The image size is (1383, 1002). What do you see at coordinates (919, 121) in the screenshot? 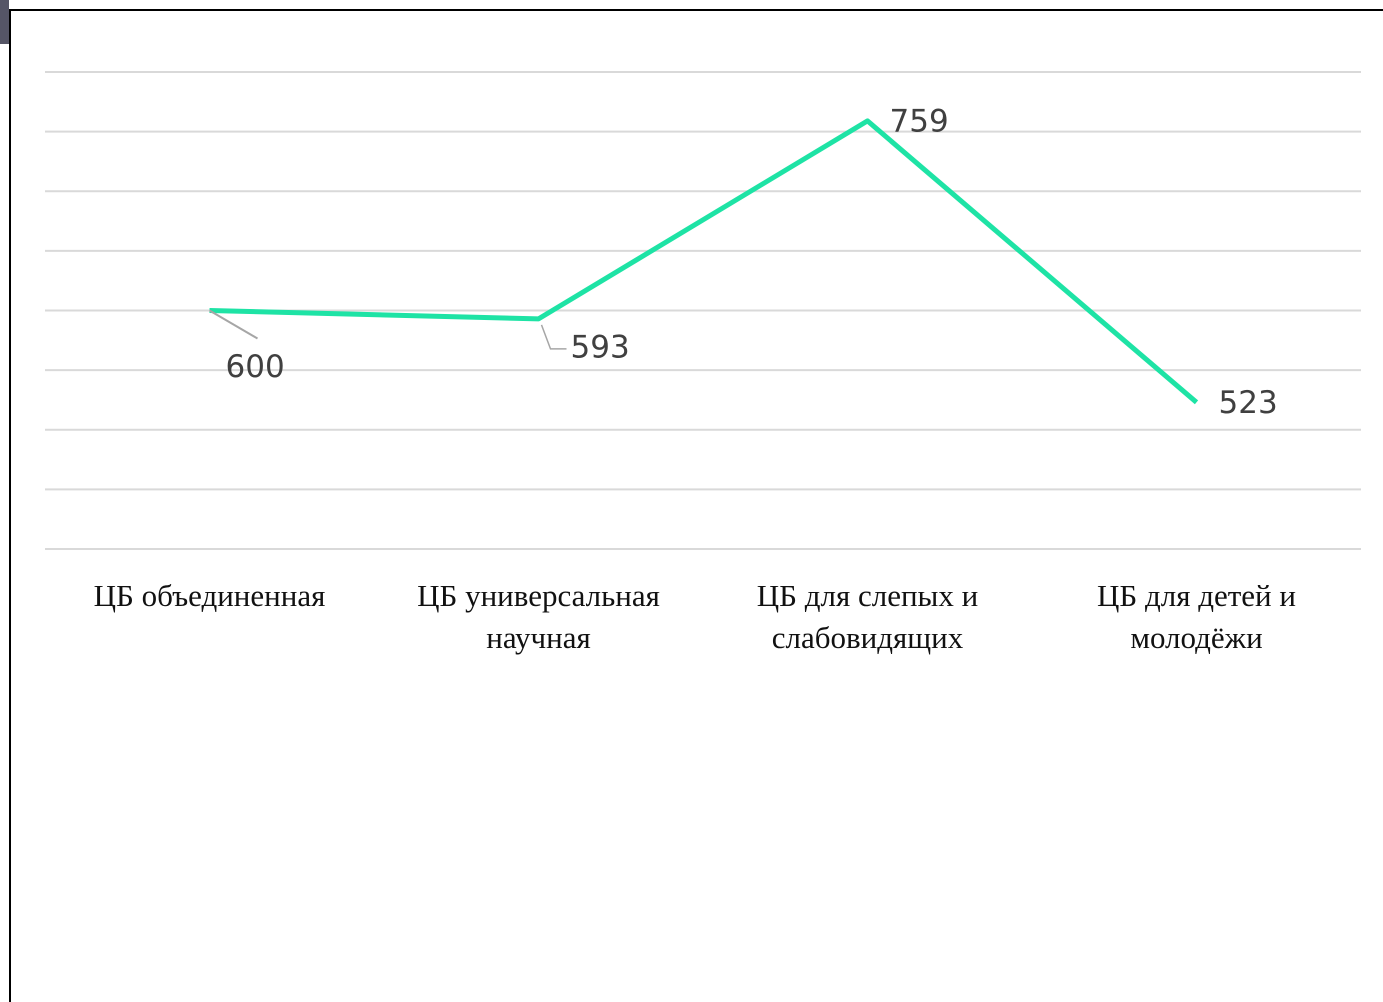
I see `data-label: 759` at bounding box center [919, 121].